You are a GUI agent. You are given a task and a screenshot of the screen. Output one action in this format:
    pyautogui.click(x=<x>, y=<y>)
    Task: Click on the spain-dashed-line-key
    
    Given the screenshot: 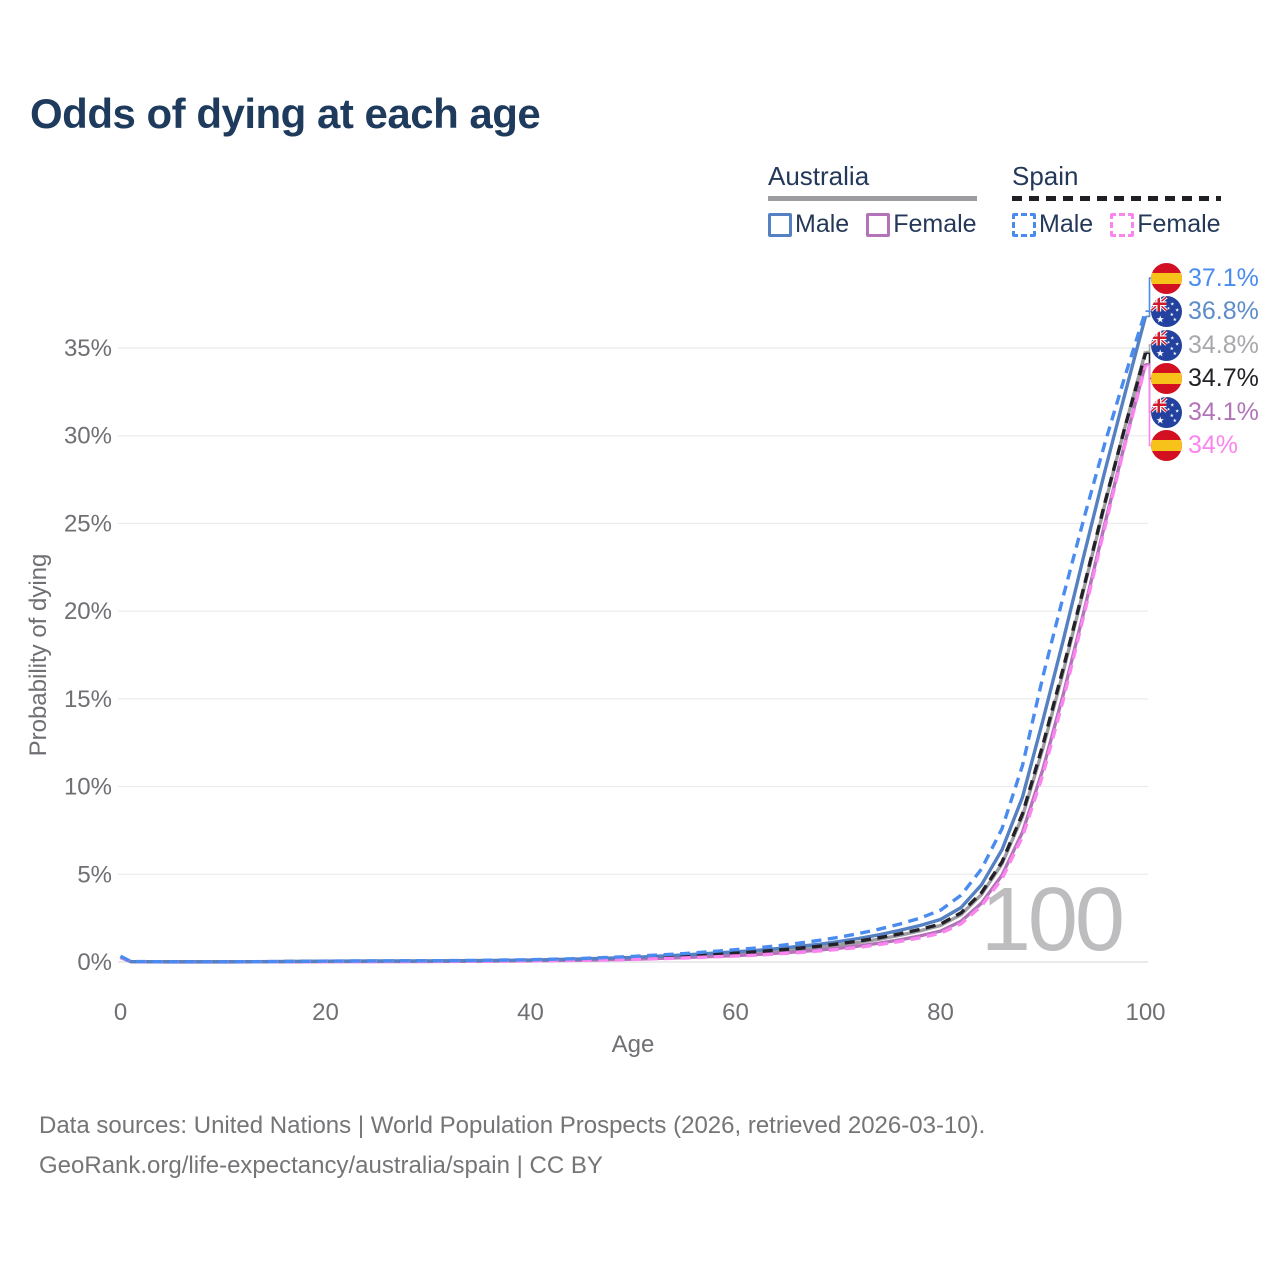 What is the action you would take?
    pyautogui.click(x=1116, y=198)
    